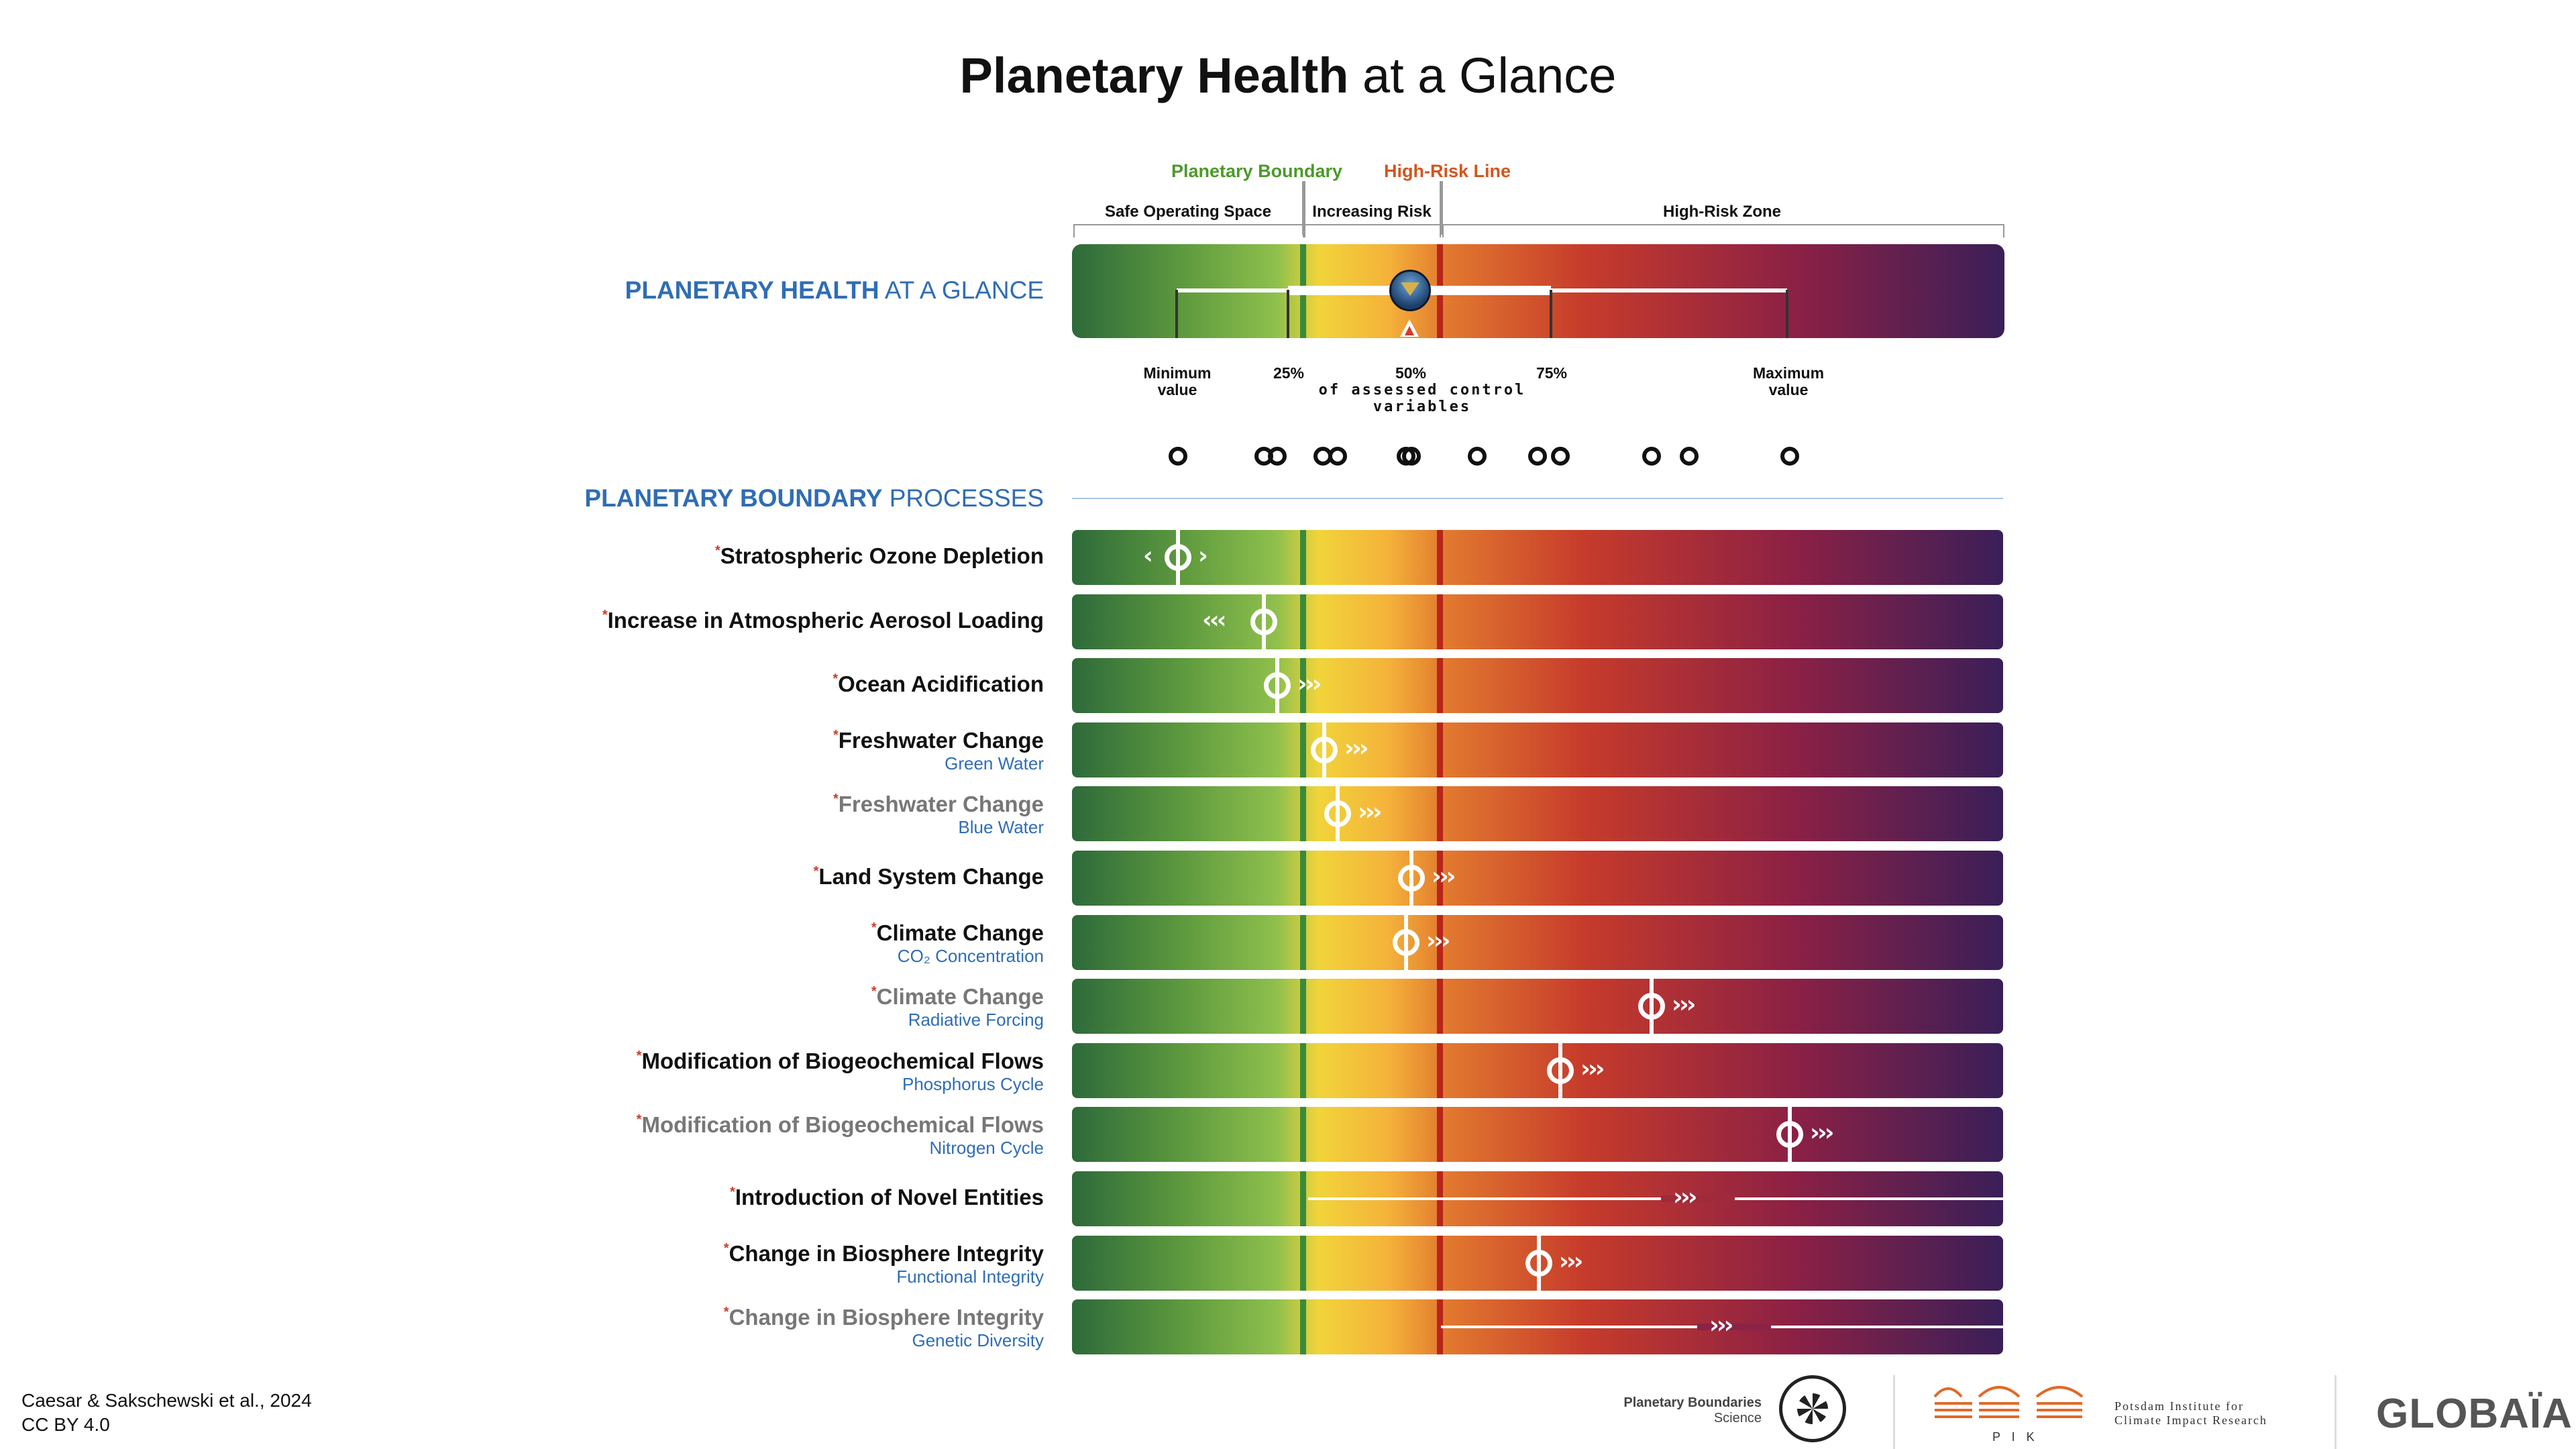  I want to click on planetary-boundary-label: Planetary Boundary, so click(1257, 171).